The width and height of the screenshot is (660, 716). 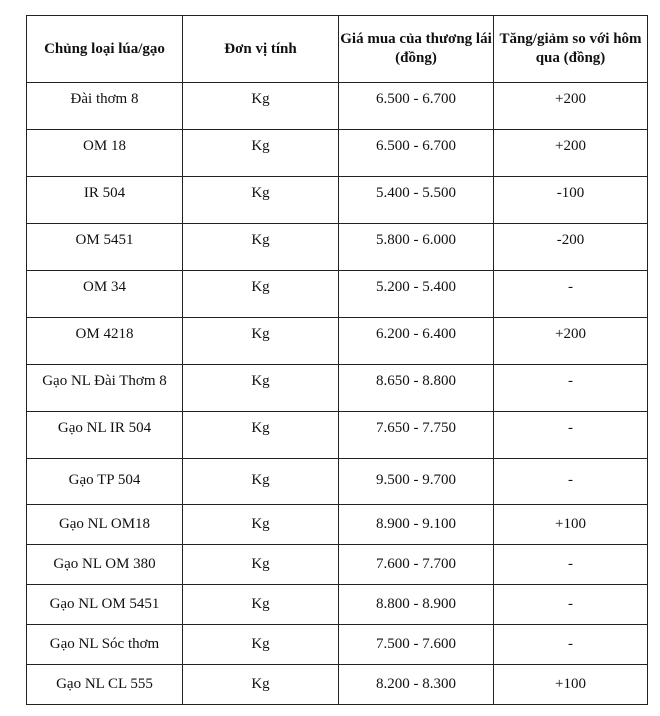 I want to click on table-row: Gạo NL Sóc thơm Kg 7.500 - 7.600-, so click(x=337, y=644).